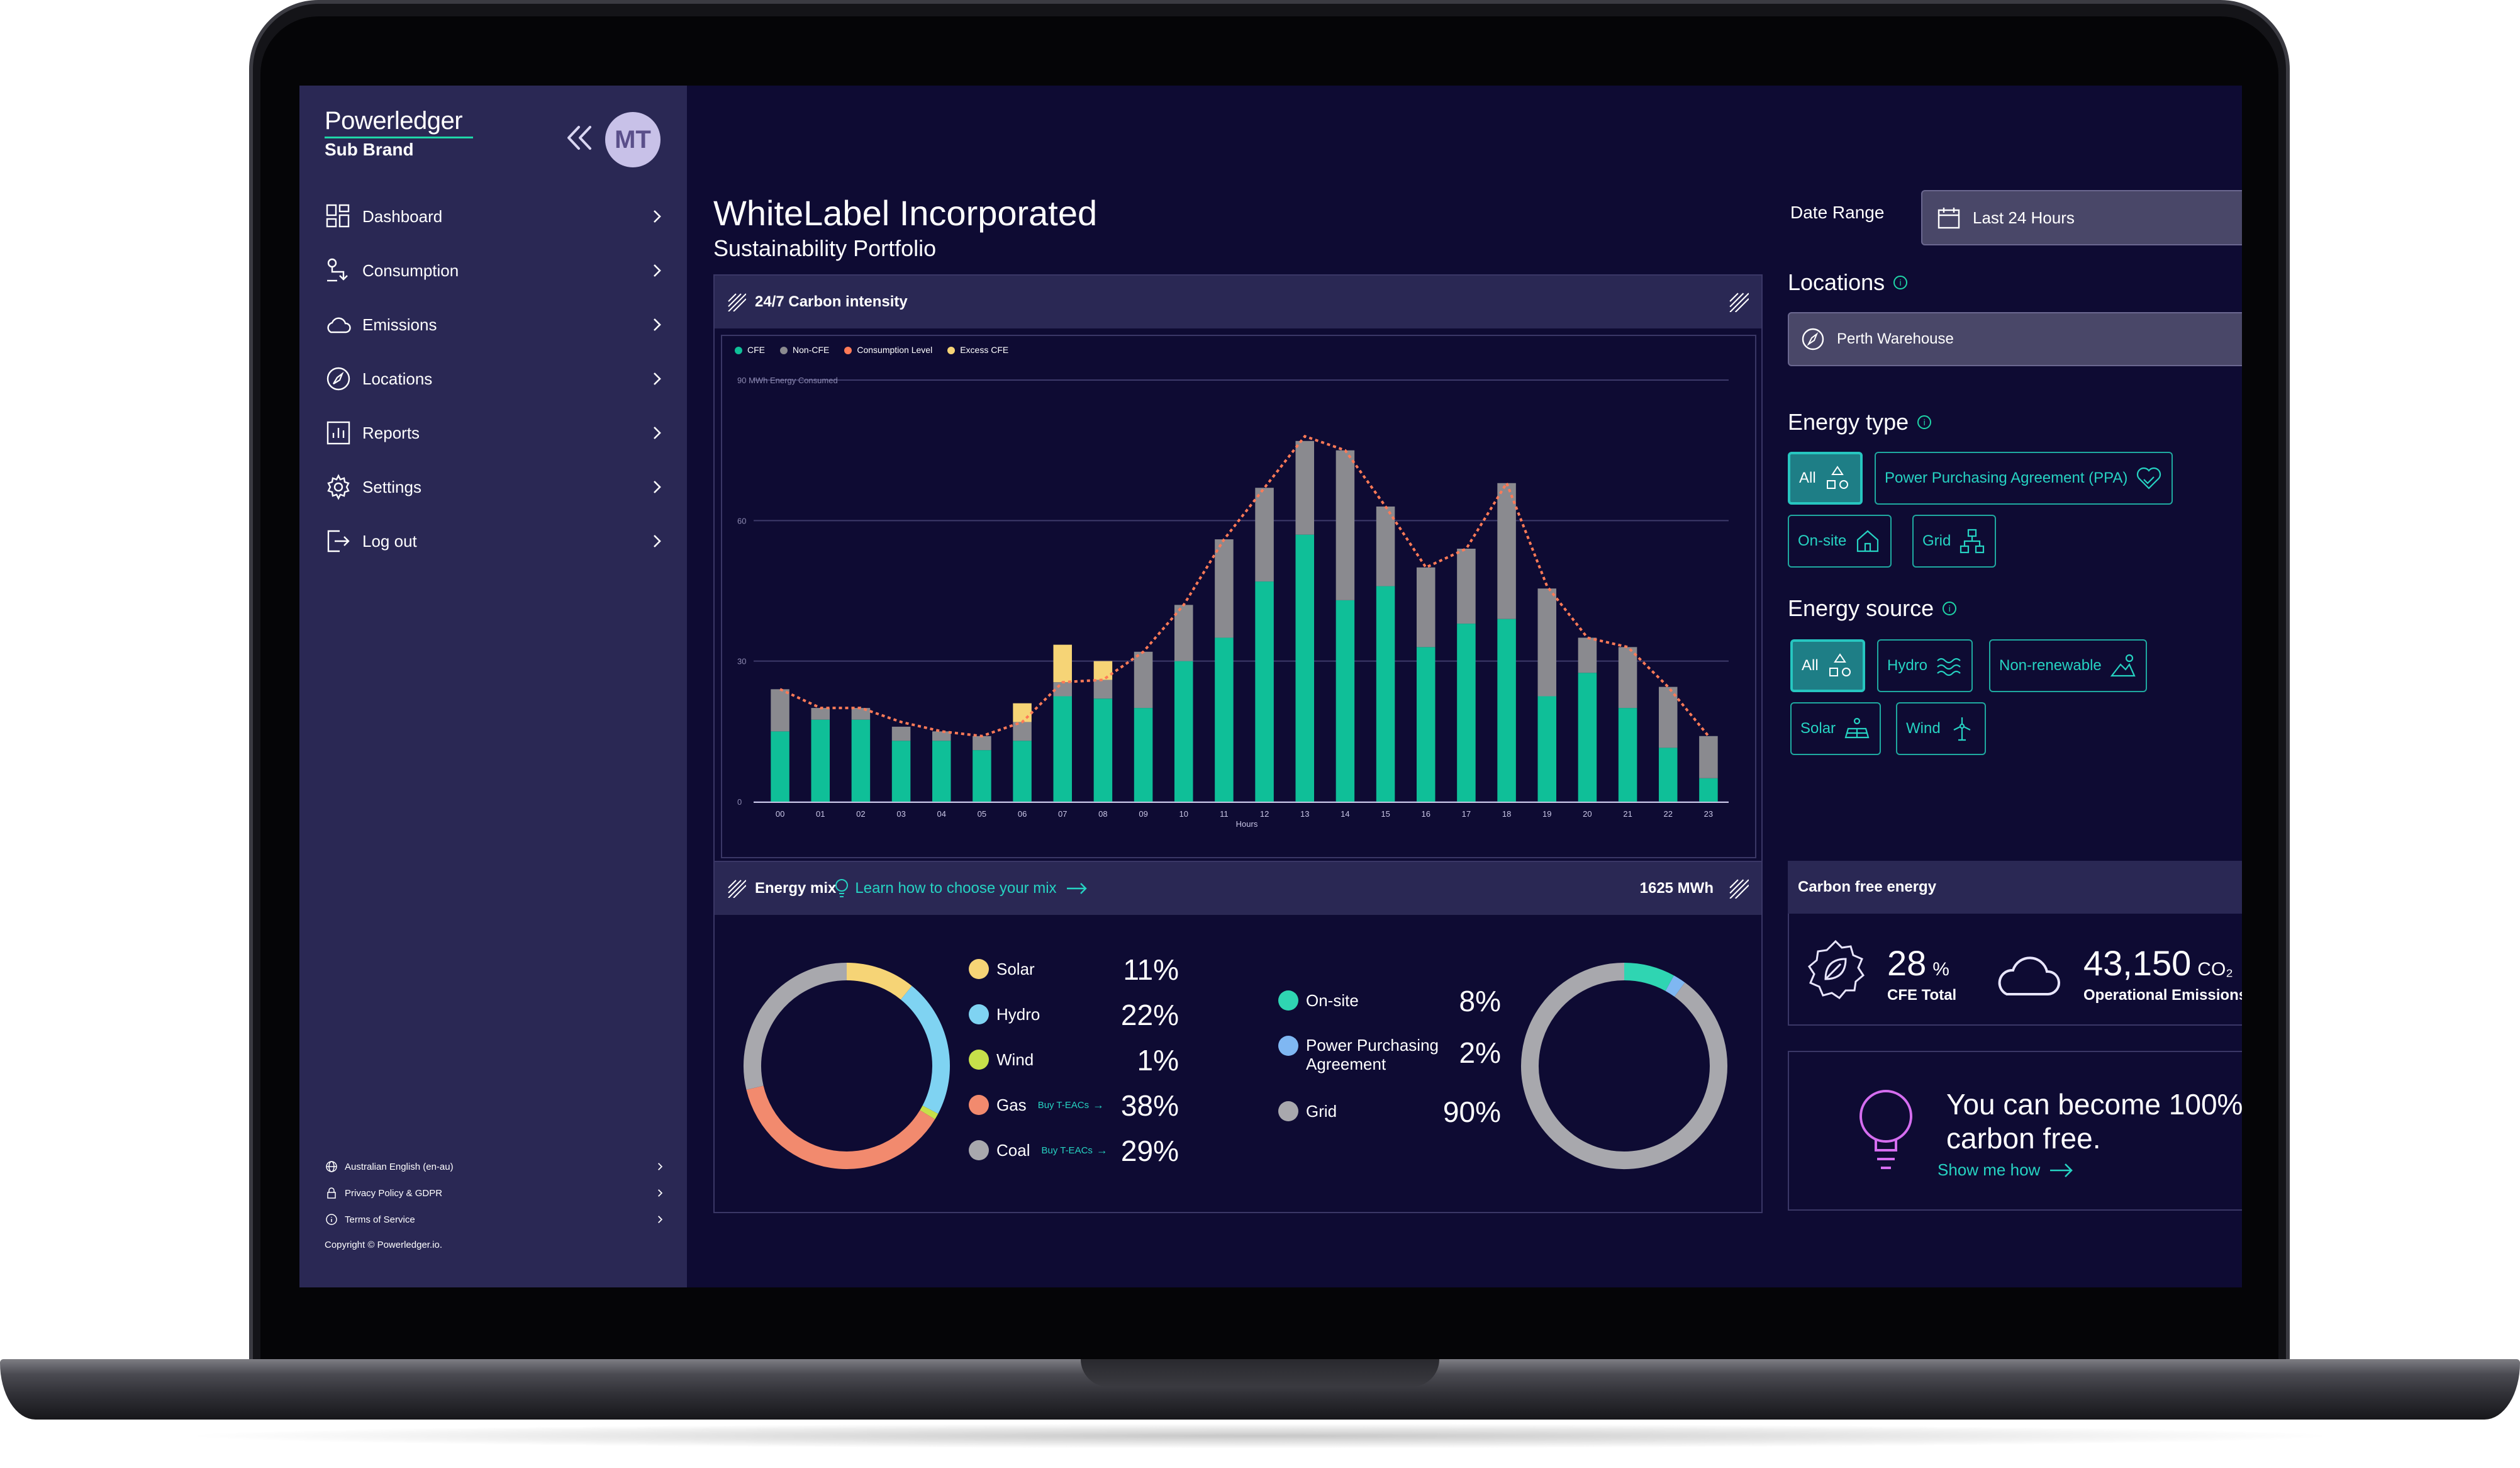 This screenshot has width=2520, height=1468. I want to click on waves-icon, so click(1949, 667).